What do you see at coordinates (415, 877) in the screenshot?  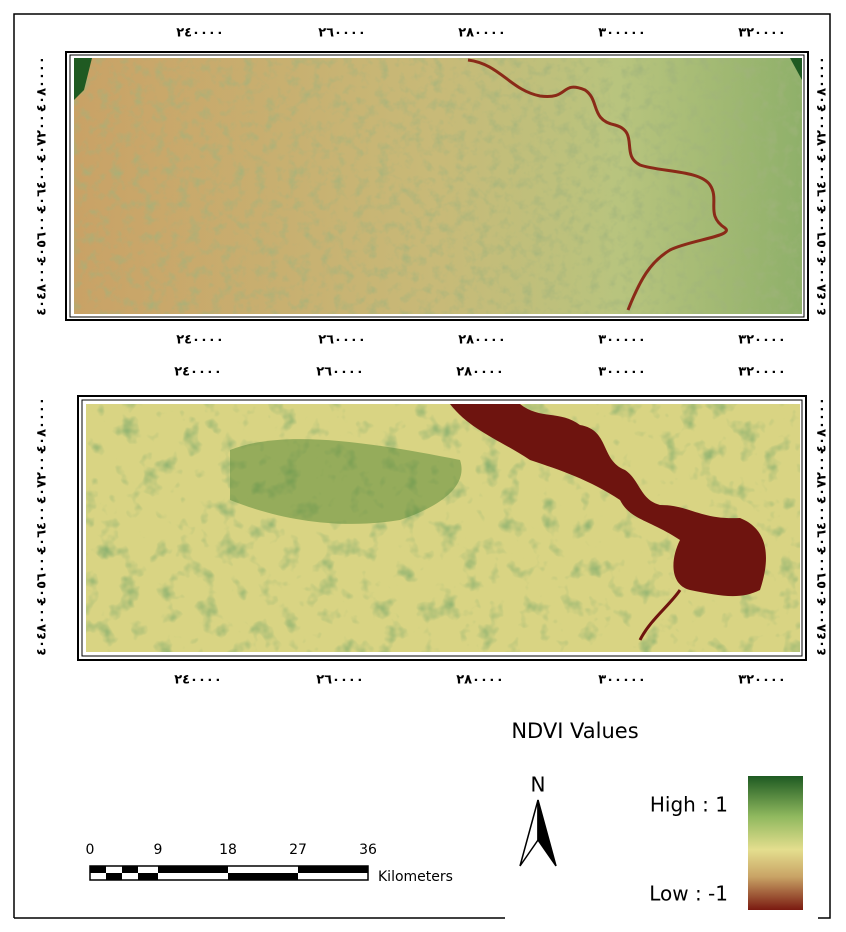 I see `scale-unit: Kilometers` at bounding box center [415, 877].